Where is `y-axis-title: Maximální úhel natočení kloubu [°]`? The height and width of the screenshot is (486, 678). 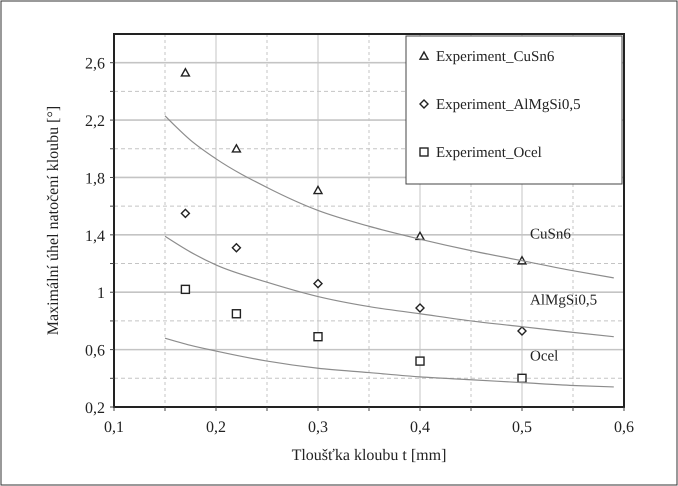
y-axis-title: Maximální úhel natočení kloubu [°] is located at coordinates (53, 221).